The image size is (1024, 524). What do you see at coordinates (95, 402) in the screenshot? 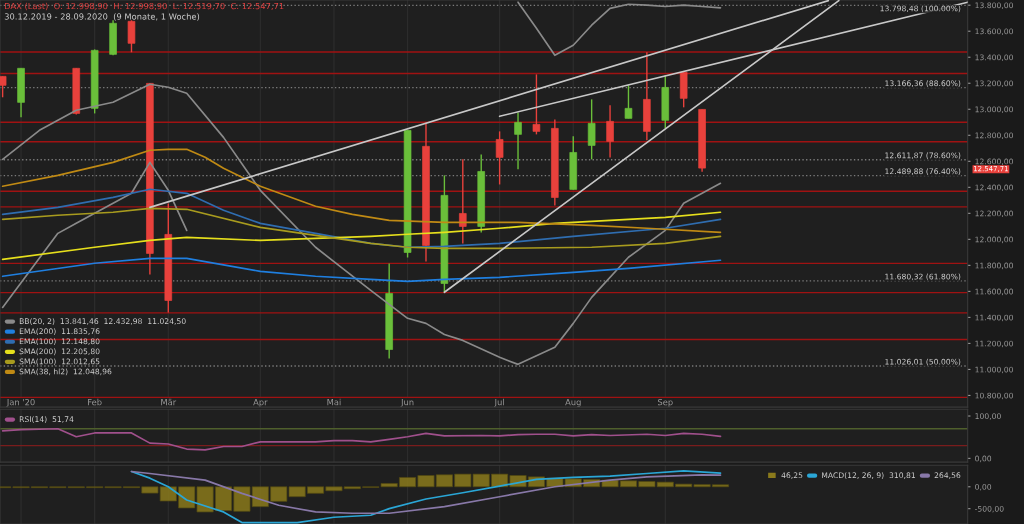
I see `x-tick-label: Feb` at bounding box center [95, 402].